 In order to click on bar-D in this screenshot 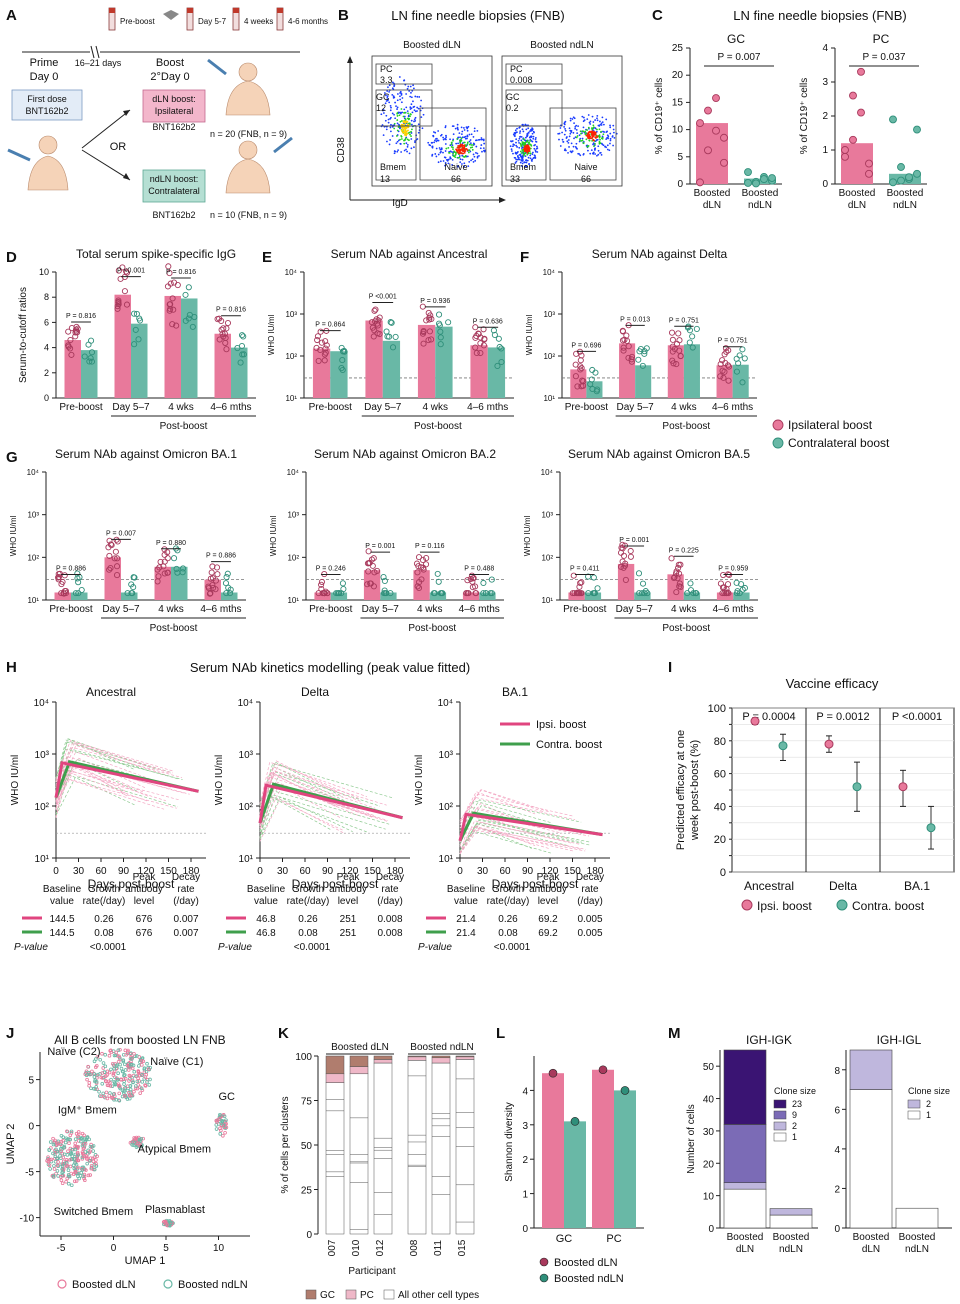, I will do `click(239, 372)`.